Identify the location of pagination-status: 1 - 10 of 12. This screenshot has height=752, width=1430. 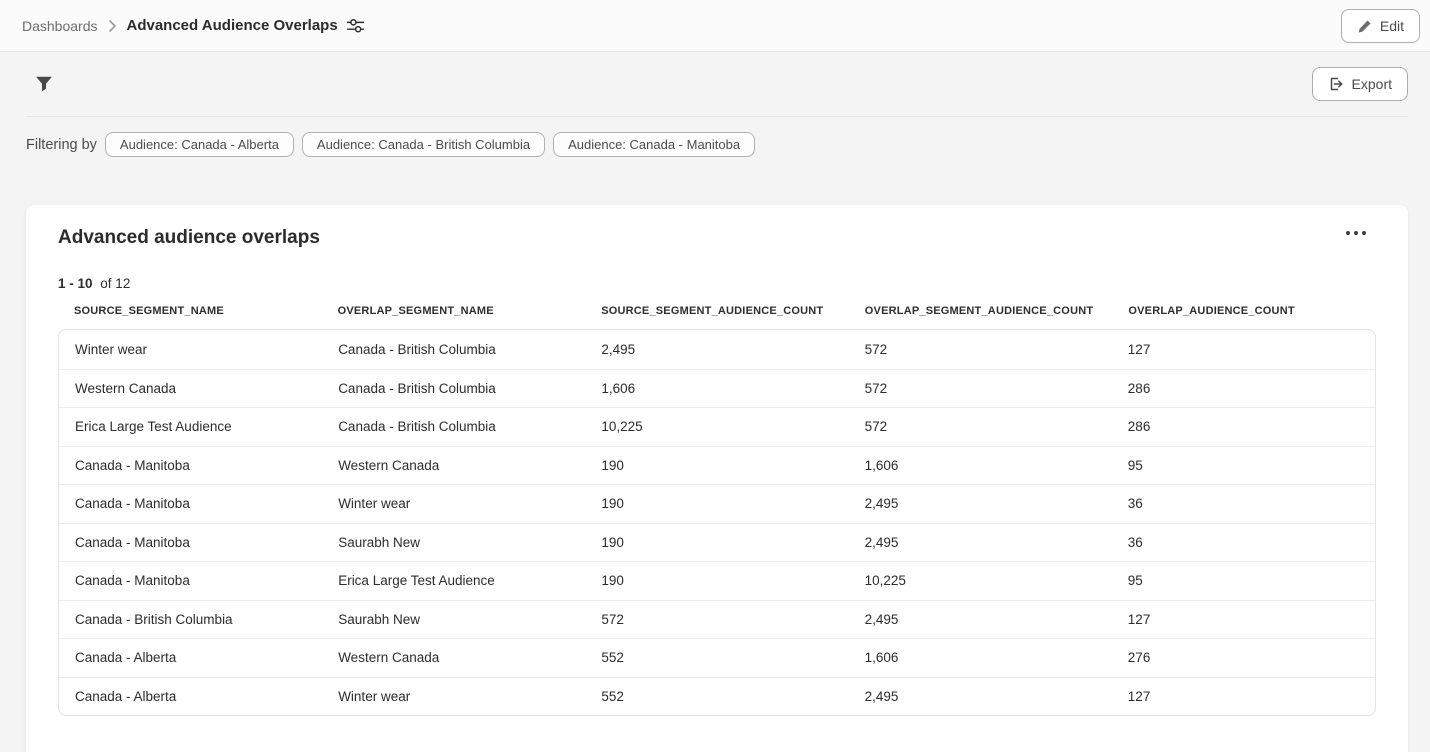
(717, 283).